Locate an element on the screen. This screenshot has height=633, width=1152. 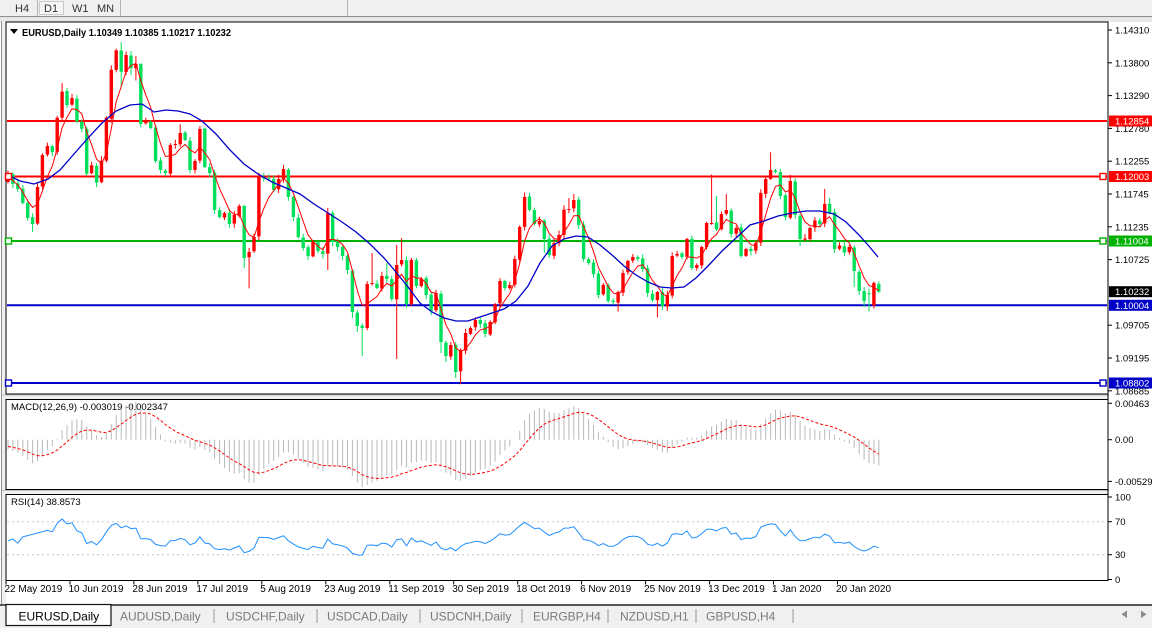
svg-text: 0.00463 is located at coordinates (1132, 404).